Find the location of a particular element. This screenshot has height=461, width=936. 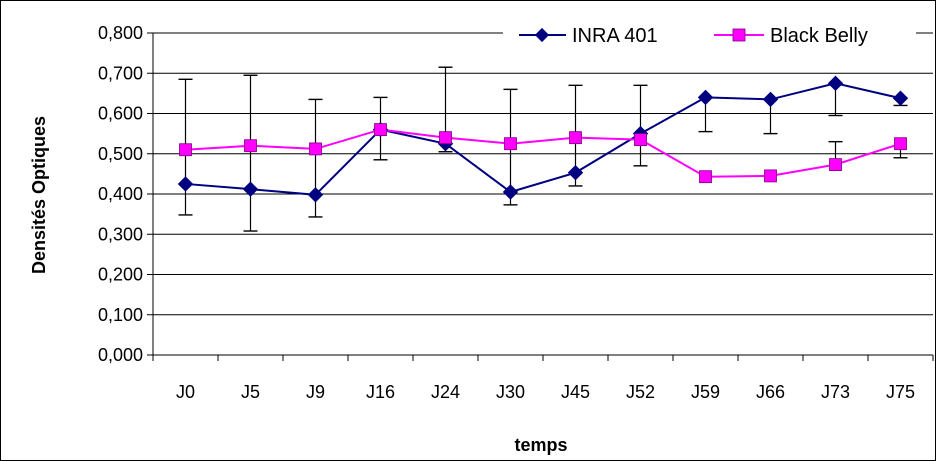

x-tick-labels: J0 J5 J9 J16 J24 J30 J45 J52 J59 J66 J73 J75 is located at coordinates (545, 392).